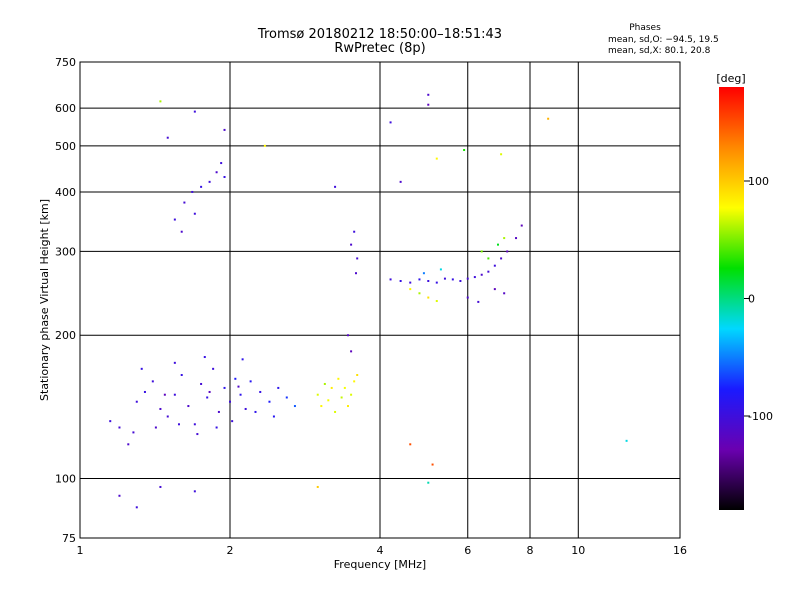 This screenshot has height=600, width=800. I want to click on x-tick-1: 2, so click(230, 550).